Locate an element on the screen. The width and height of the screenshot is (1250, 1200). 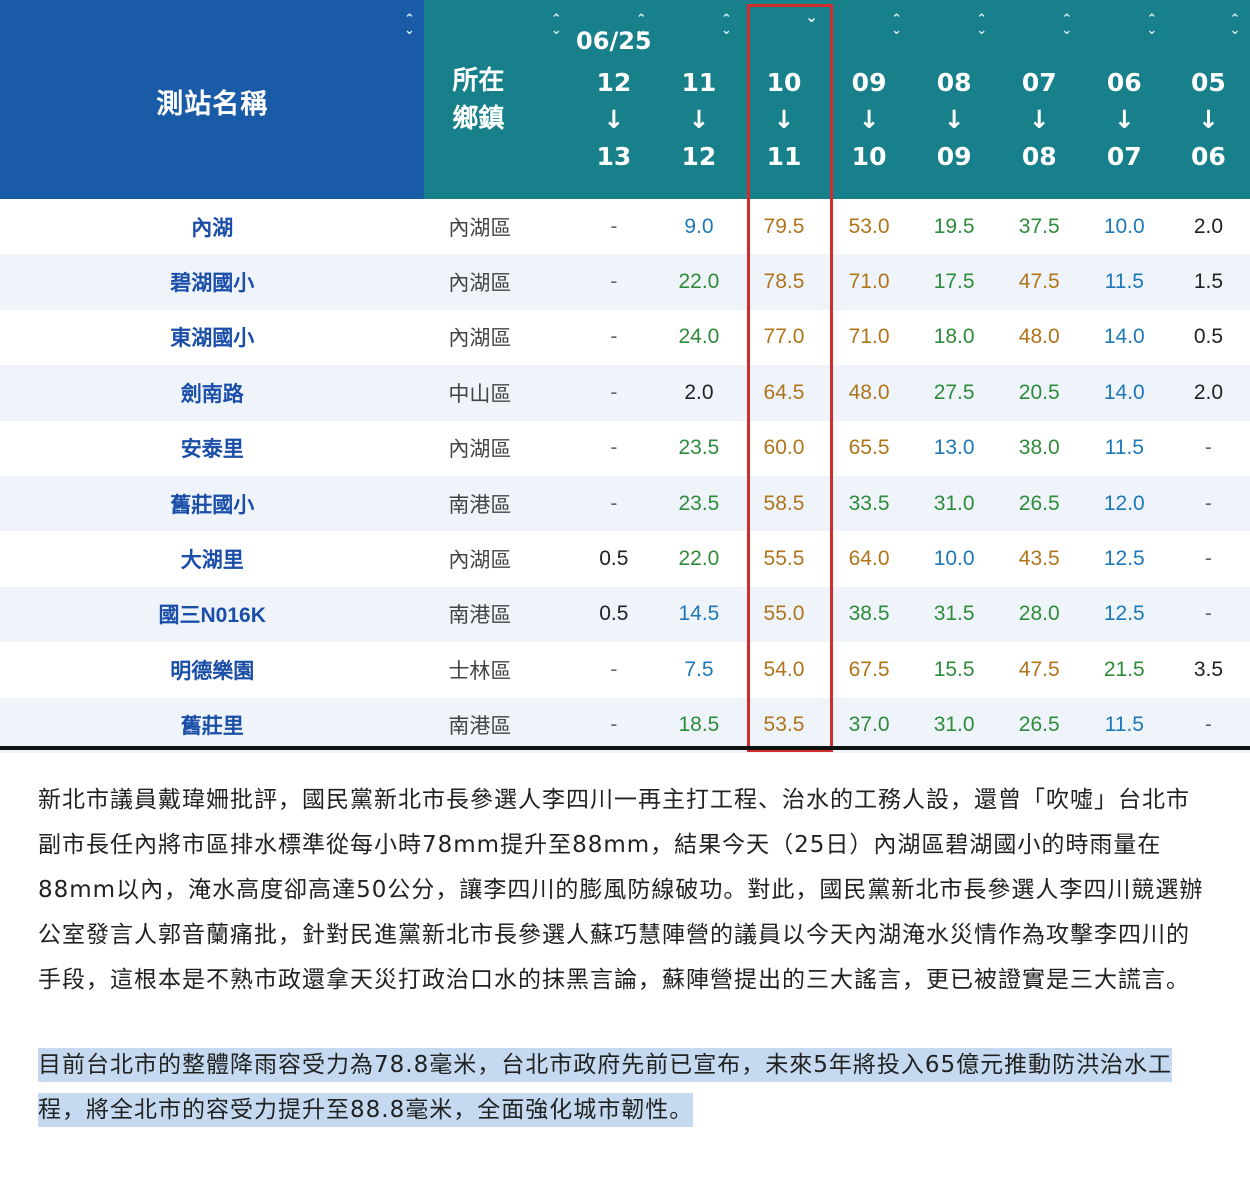
rainfall-value-cell: 38.0 is located at coordinates (1039, 448).